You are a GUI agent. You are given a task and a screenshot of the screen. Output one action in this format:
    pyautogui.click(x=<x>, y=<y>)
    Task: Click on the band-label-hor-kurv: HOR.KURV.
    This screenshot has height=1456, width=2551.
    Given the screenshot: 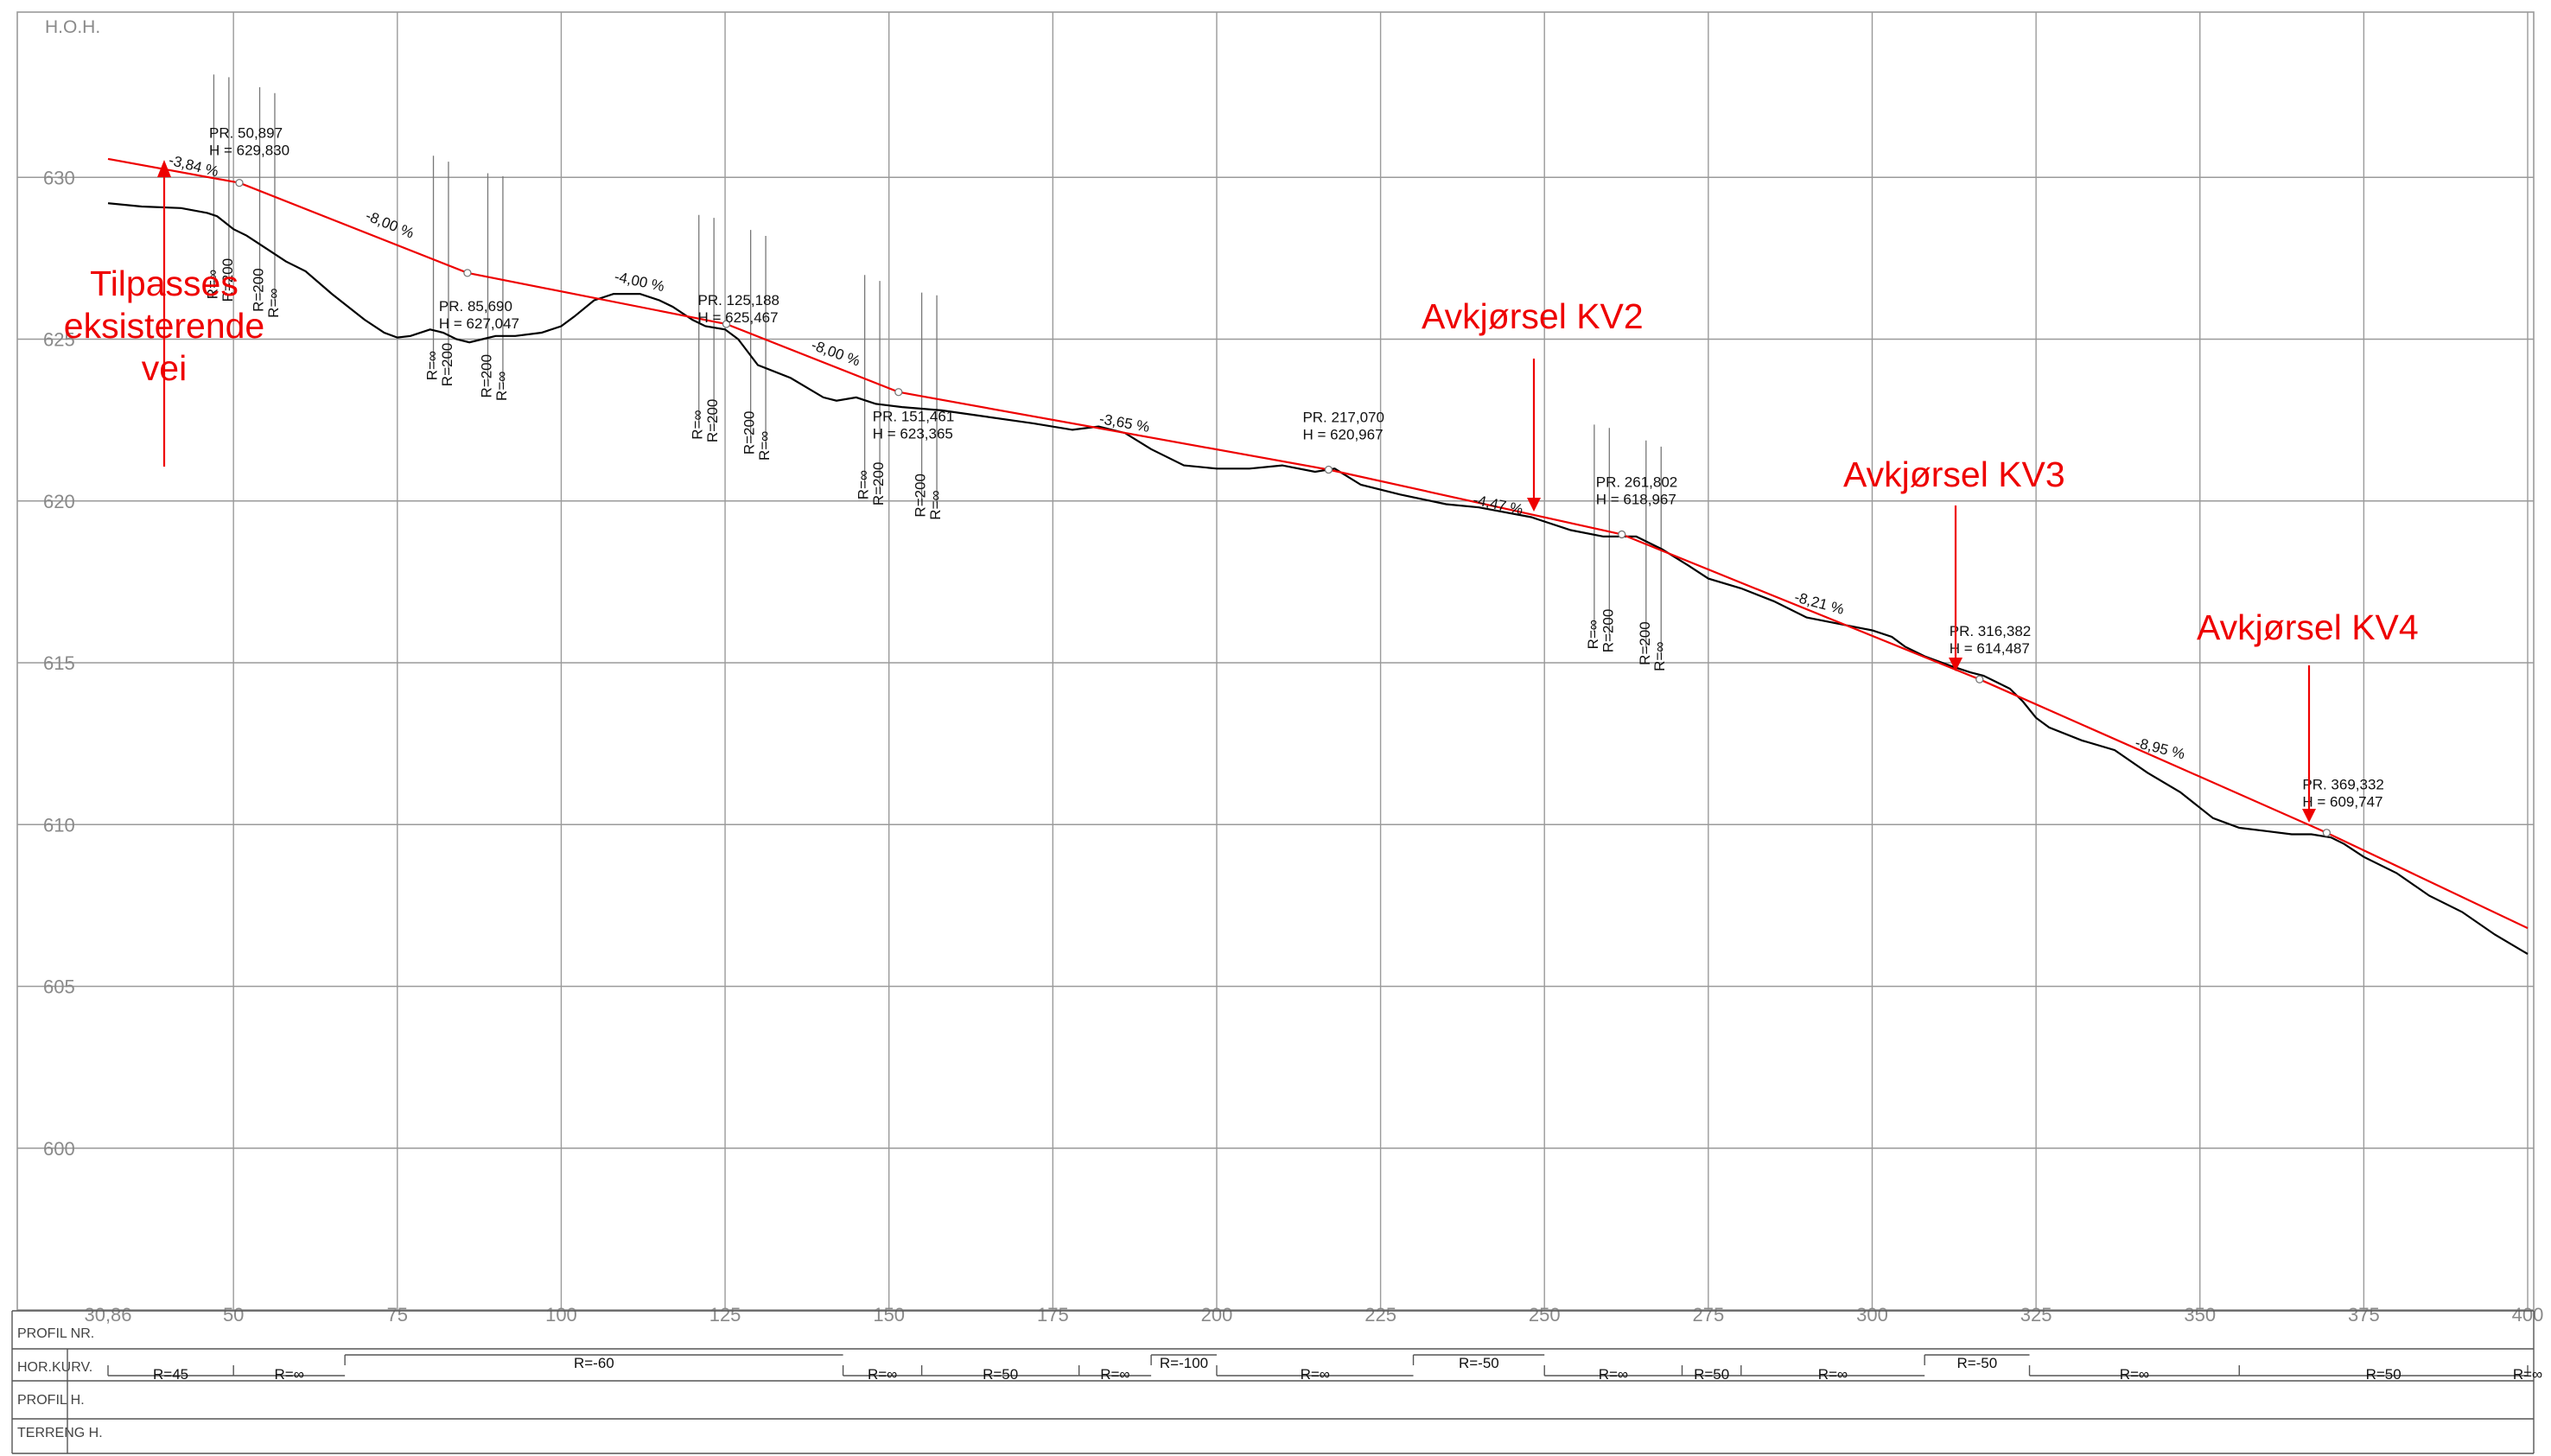 What is the action you would take?
    pyautogui.click(x=55, y=1368)
    